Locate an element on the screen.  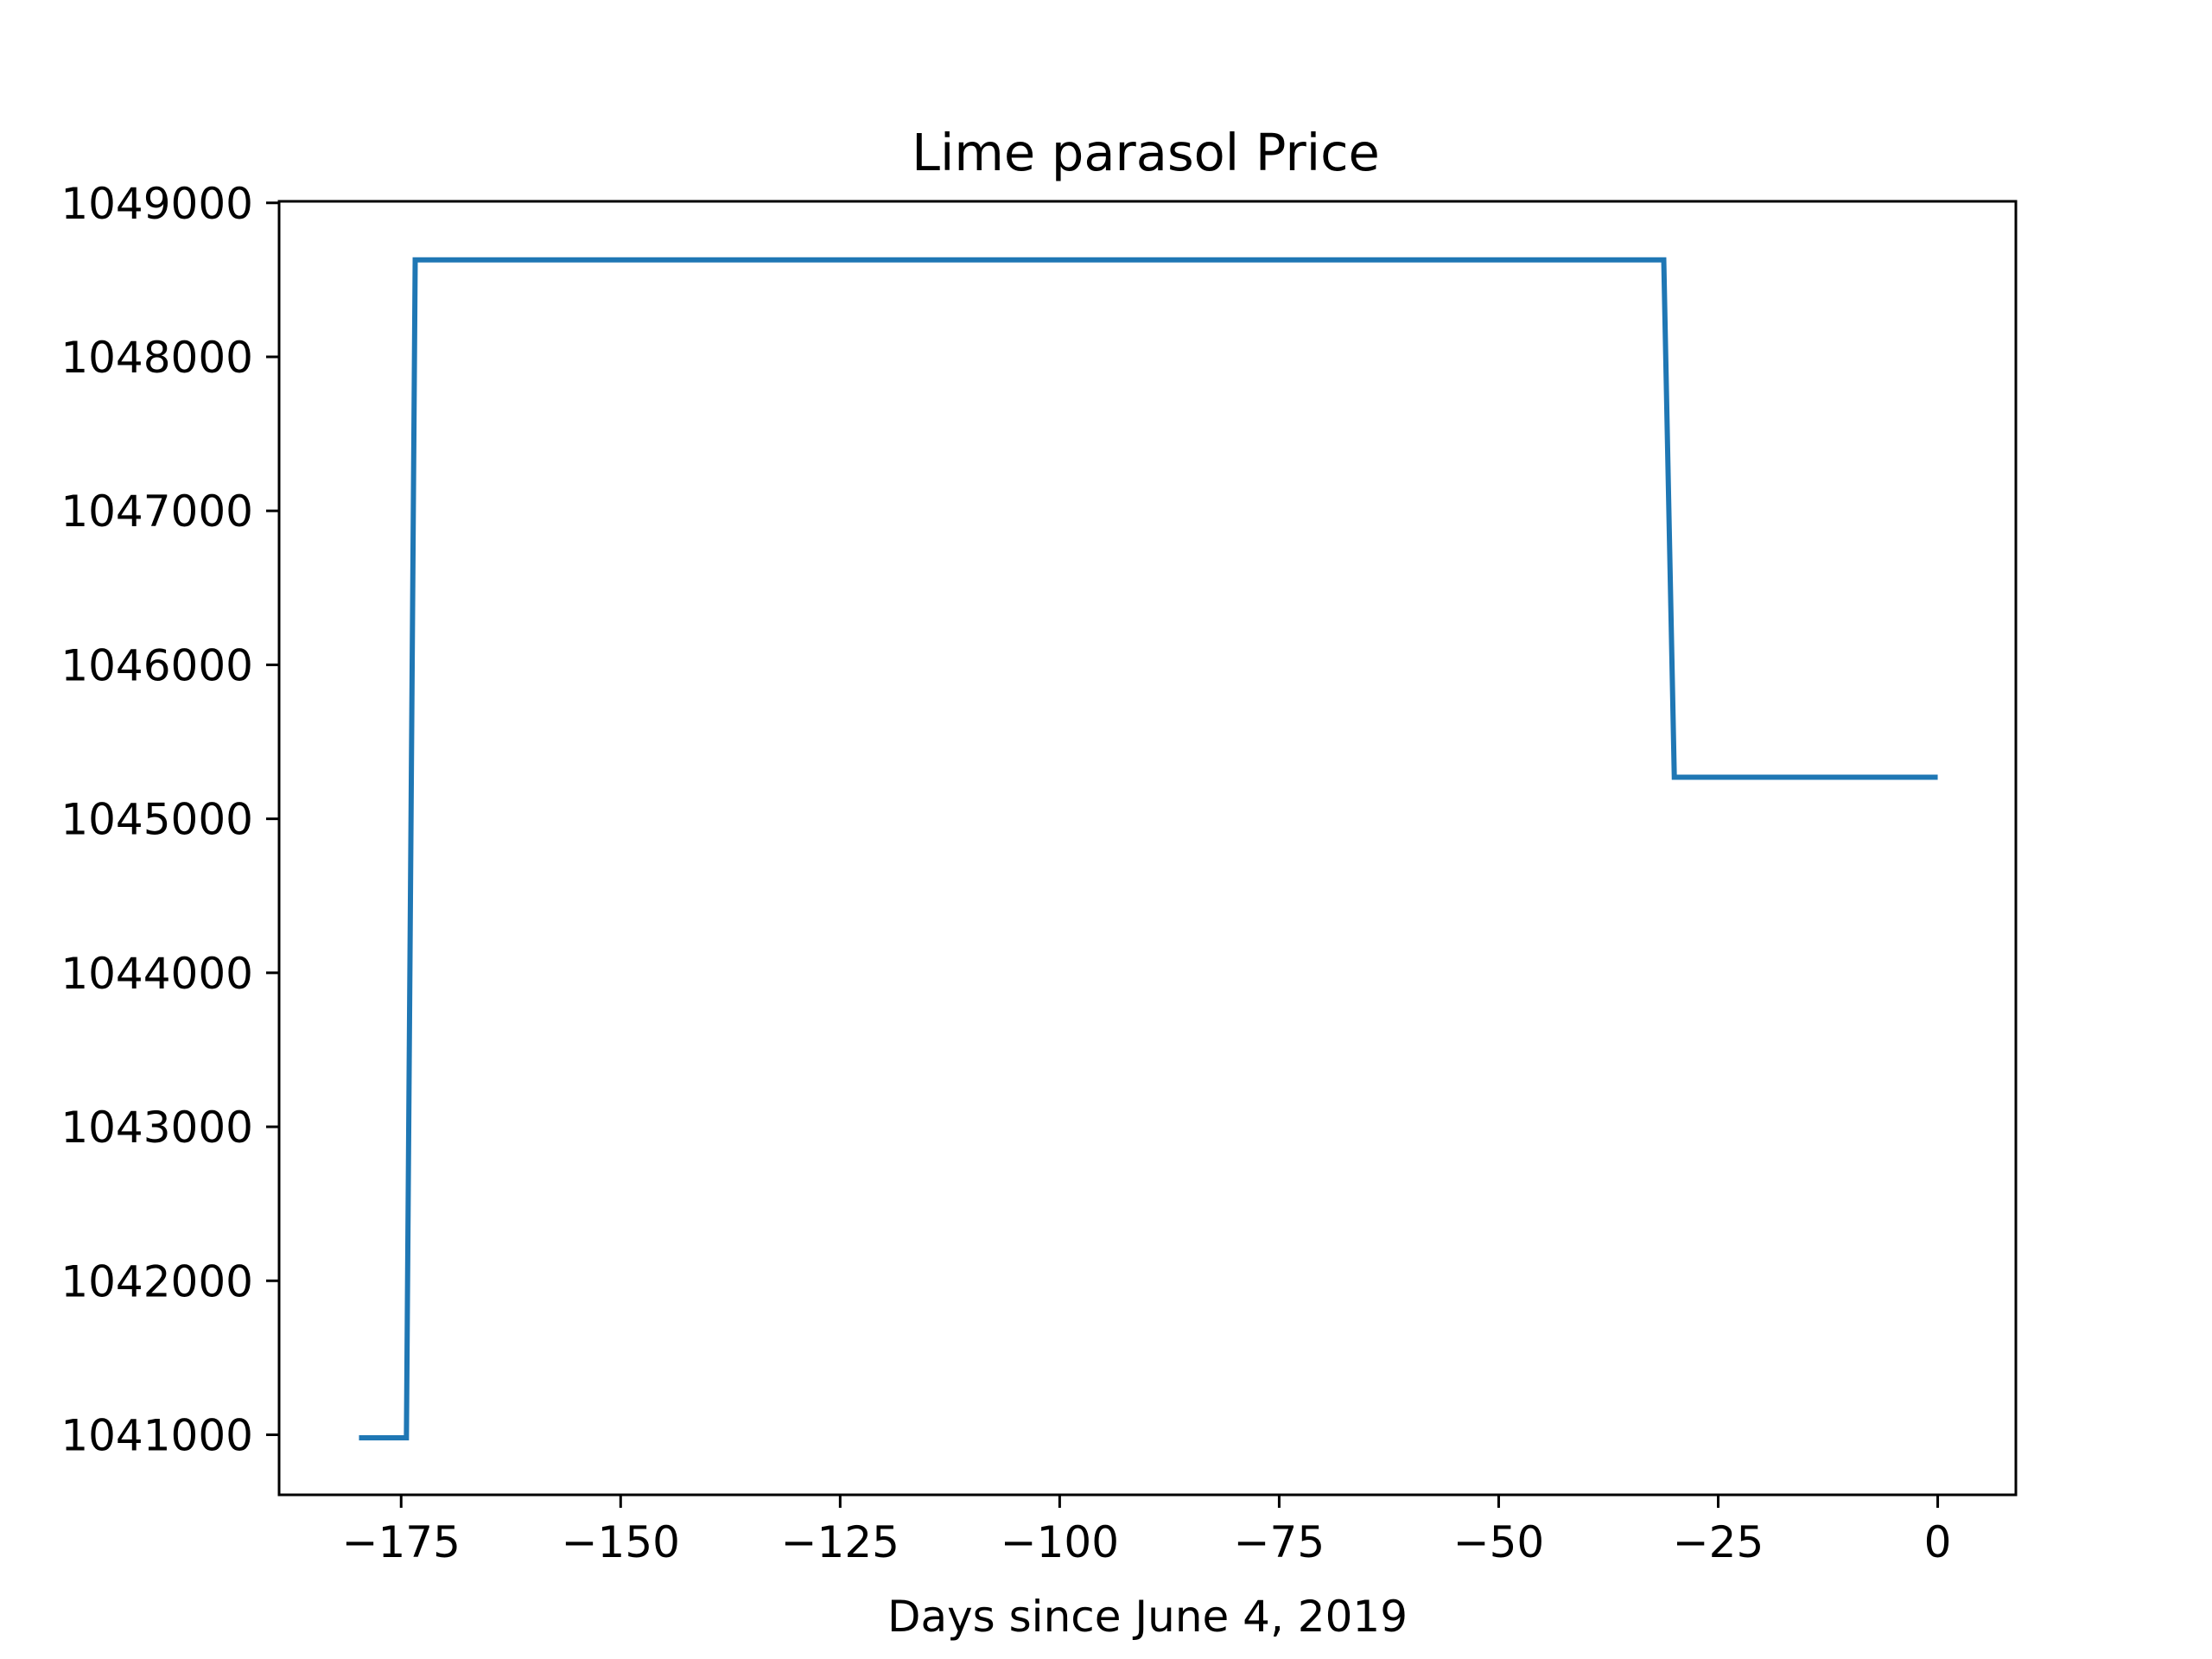
x-tick-label: −125 is located at coordinates (840, 1542).